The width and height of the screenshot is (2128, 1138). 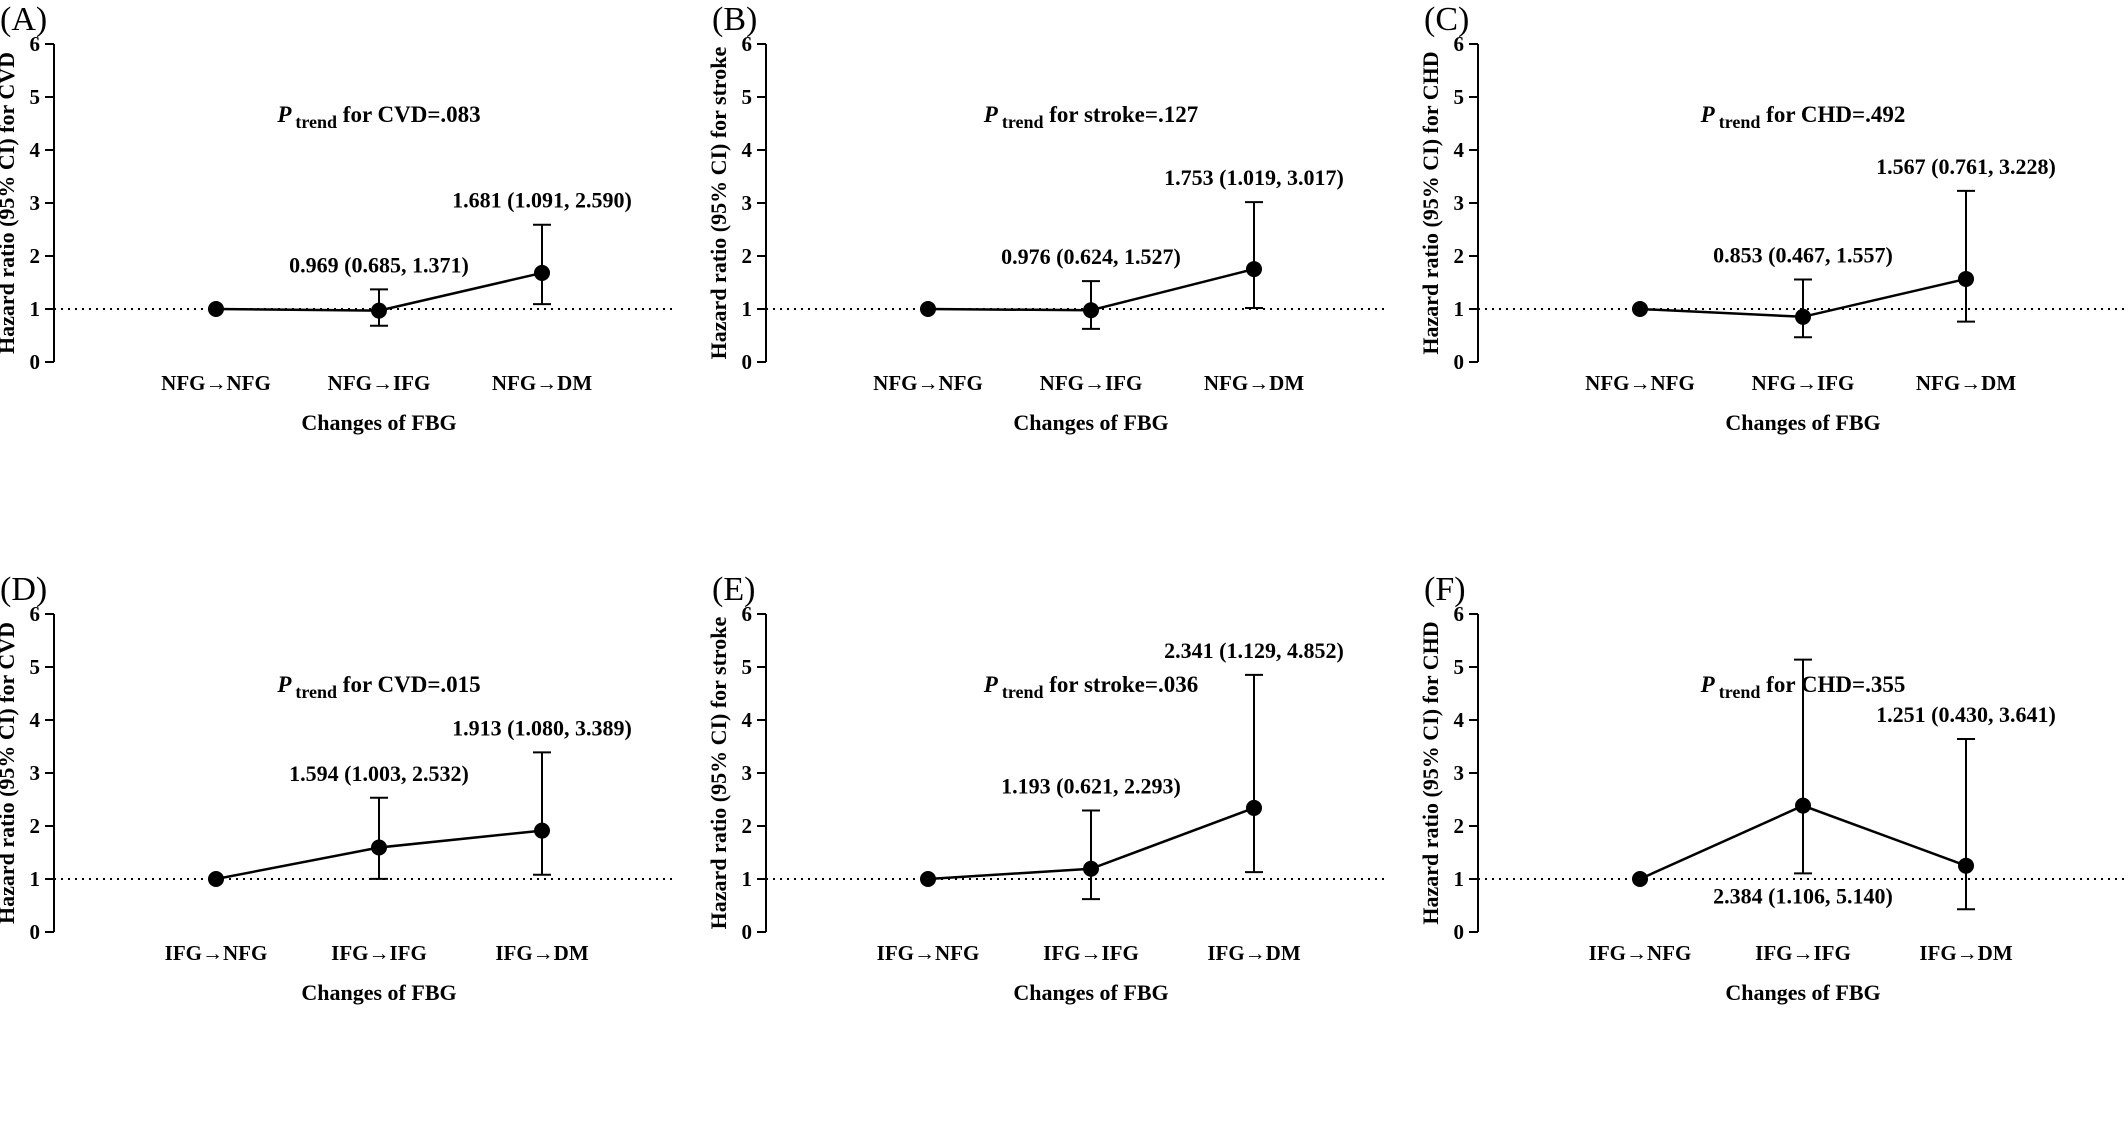 I want to click on panel-label: (F), so click(x=1445, y=589).